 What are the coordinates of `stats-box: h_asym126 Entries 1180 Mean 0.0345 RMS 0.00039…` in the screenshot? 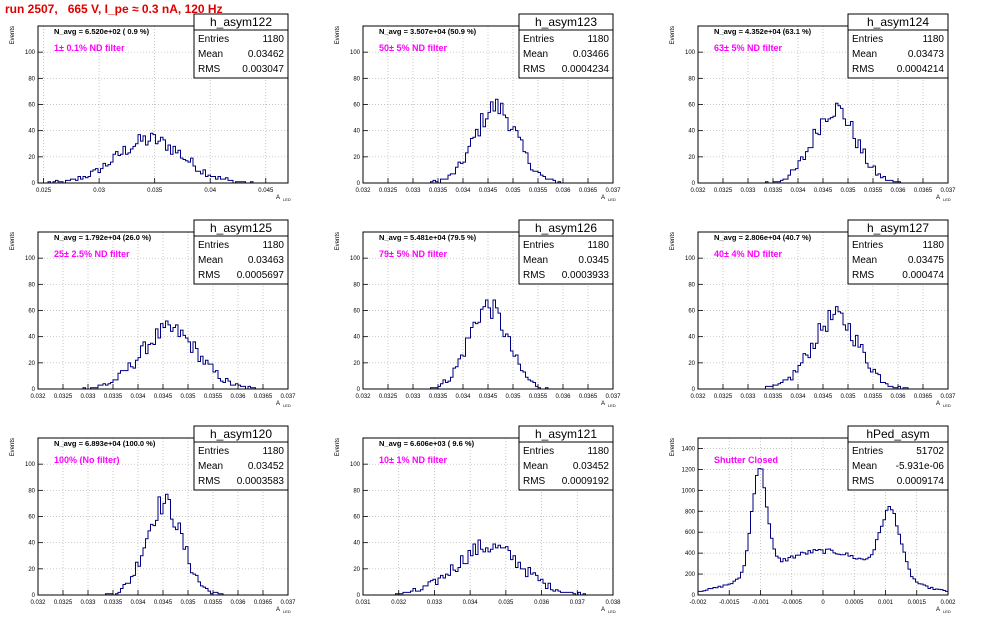 It's located at (566, 252).